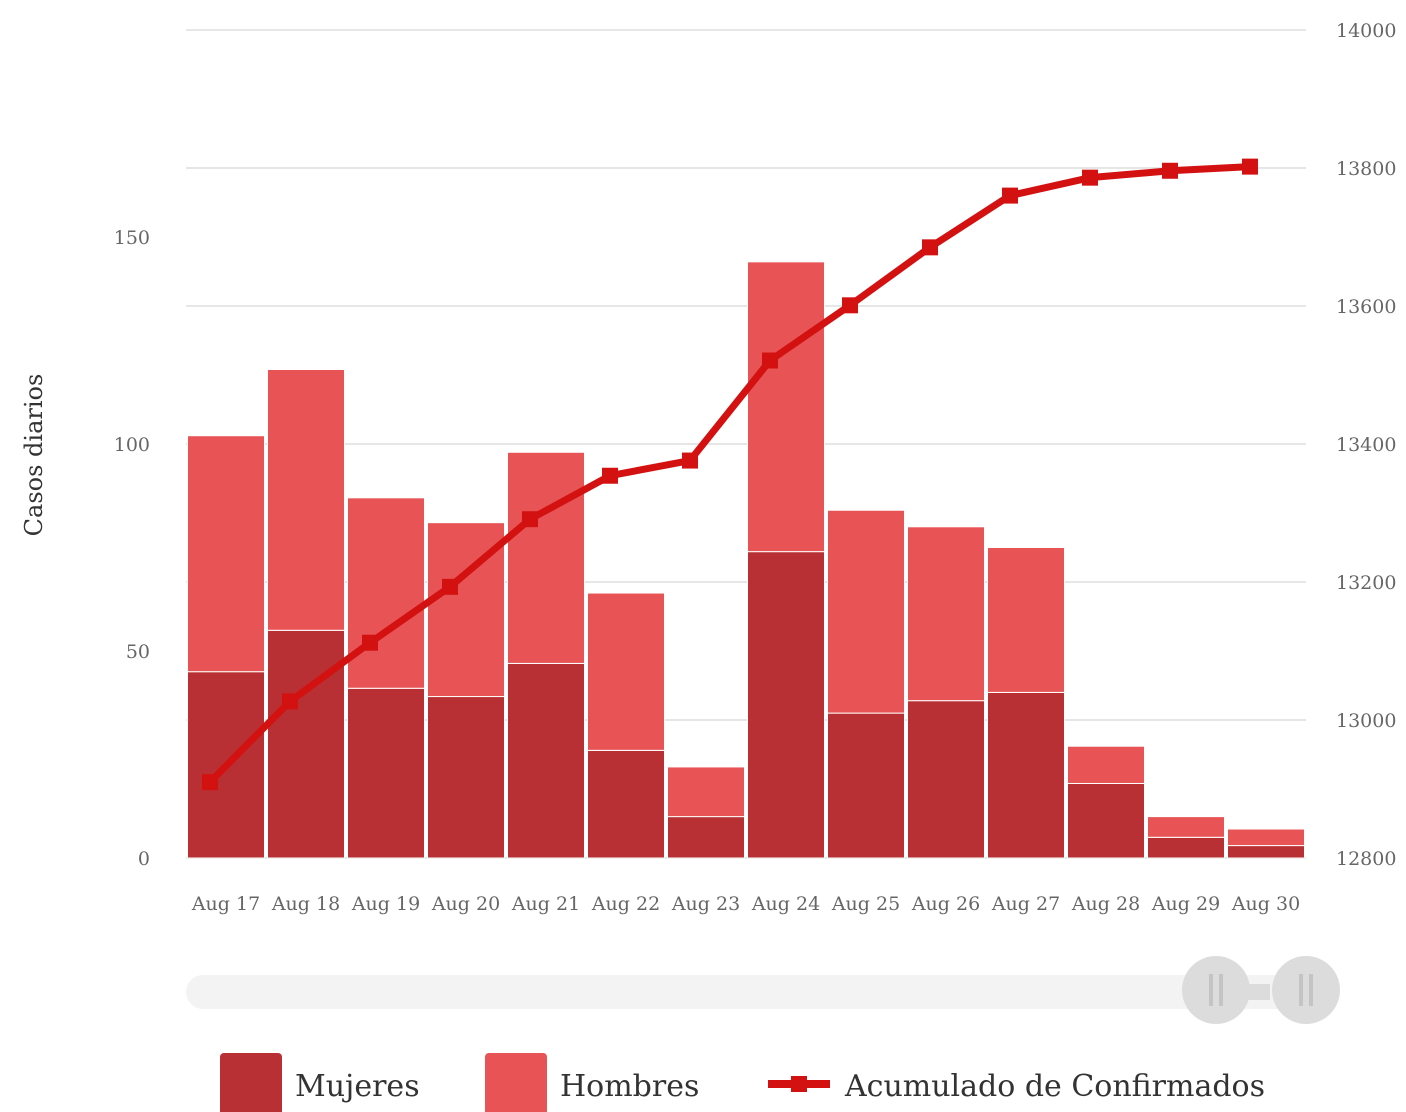 The height and width of the screenshot is (1112, 1406). Describe the element at coordinates (1306, 990) in the screenshot. I see `navigator-right-handle` at that location.